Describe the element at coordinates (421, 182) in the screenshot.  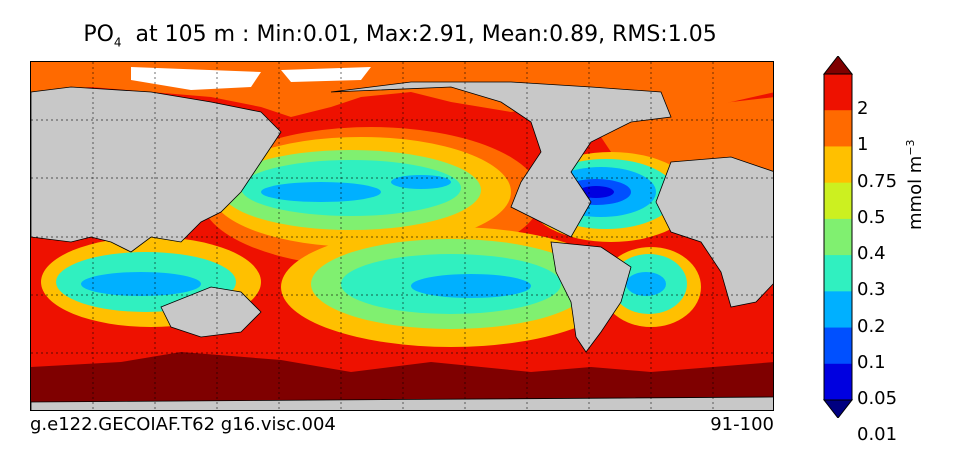
I see `npac-blue2` at that location.